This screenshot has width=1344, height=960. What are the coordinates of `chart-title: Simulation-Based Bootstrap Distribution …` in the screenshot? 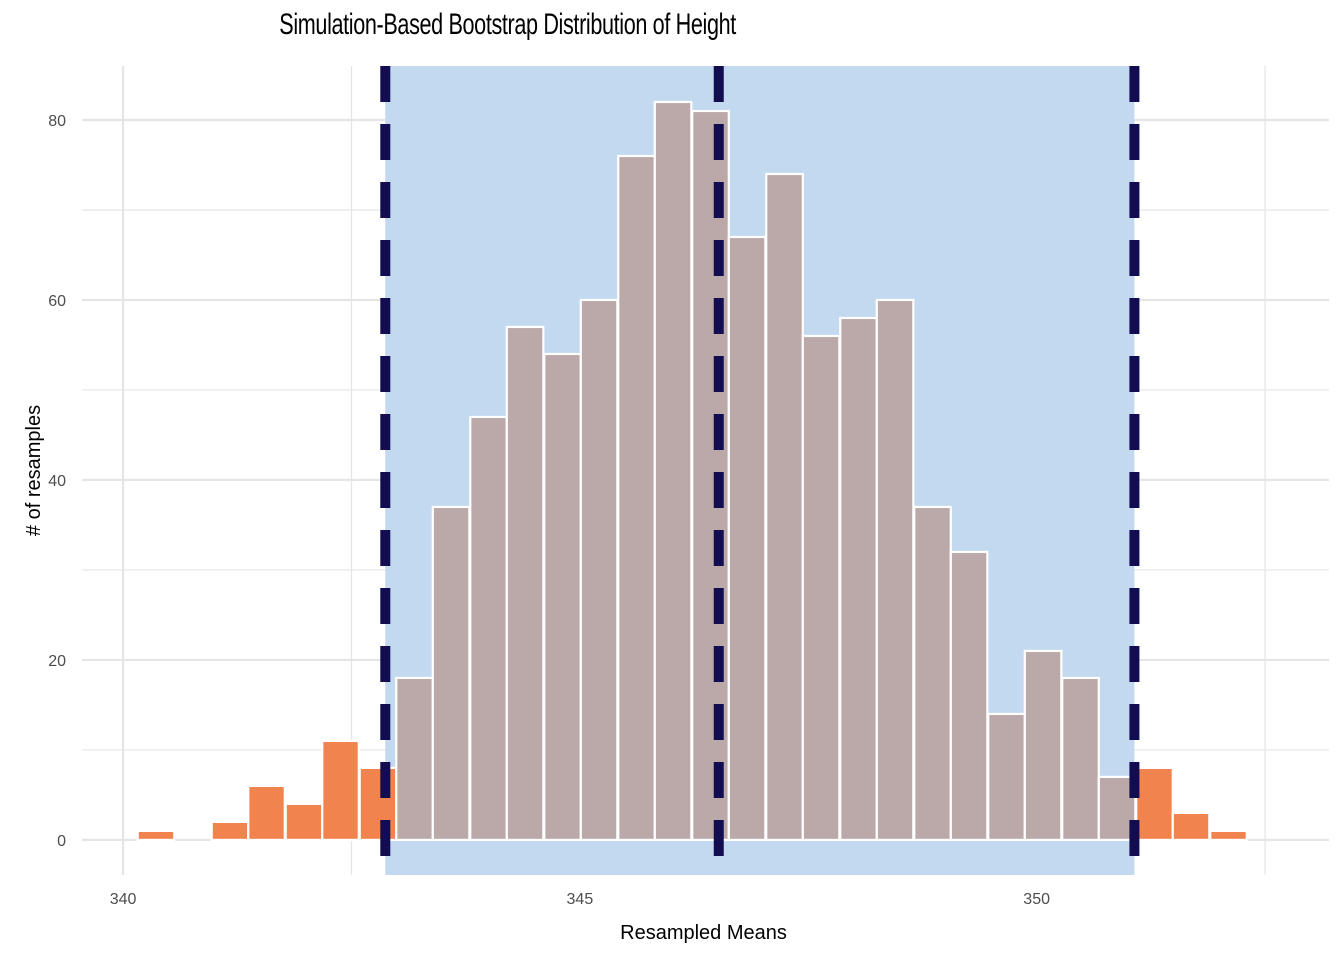 It's located at (507, 24).